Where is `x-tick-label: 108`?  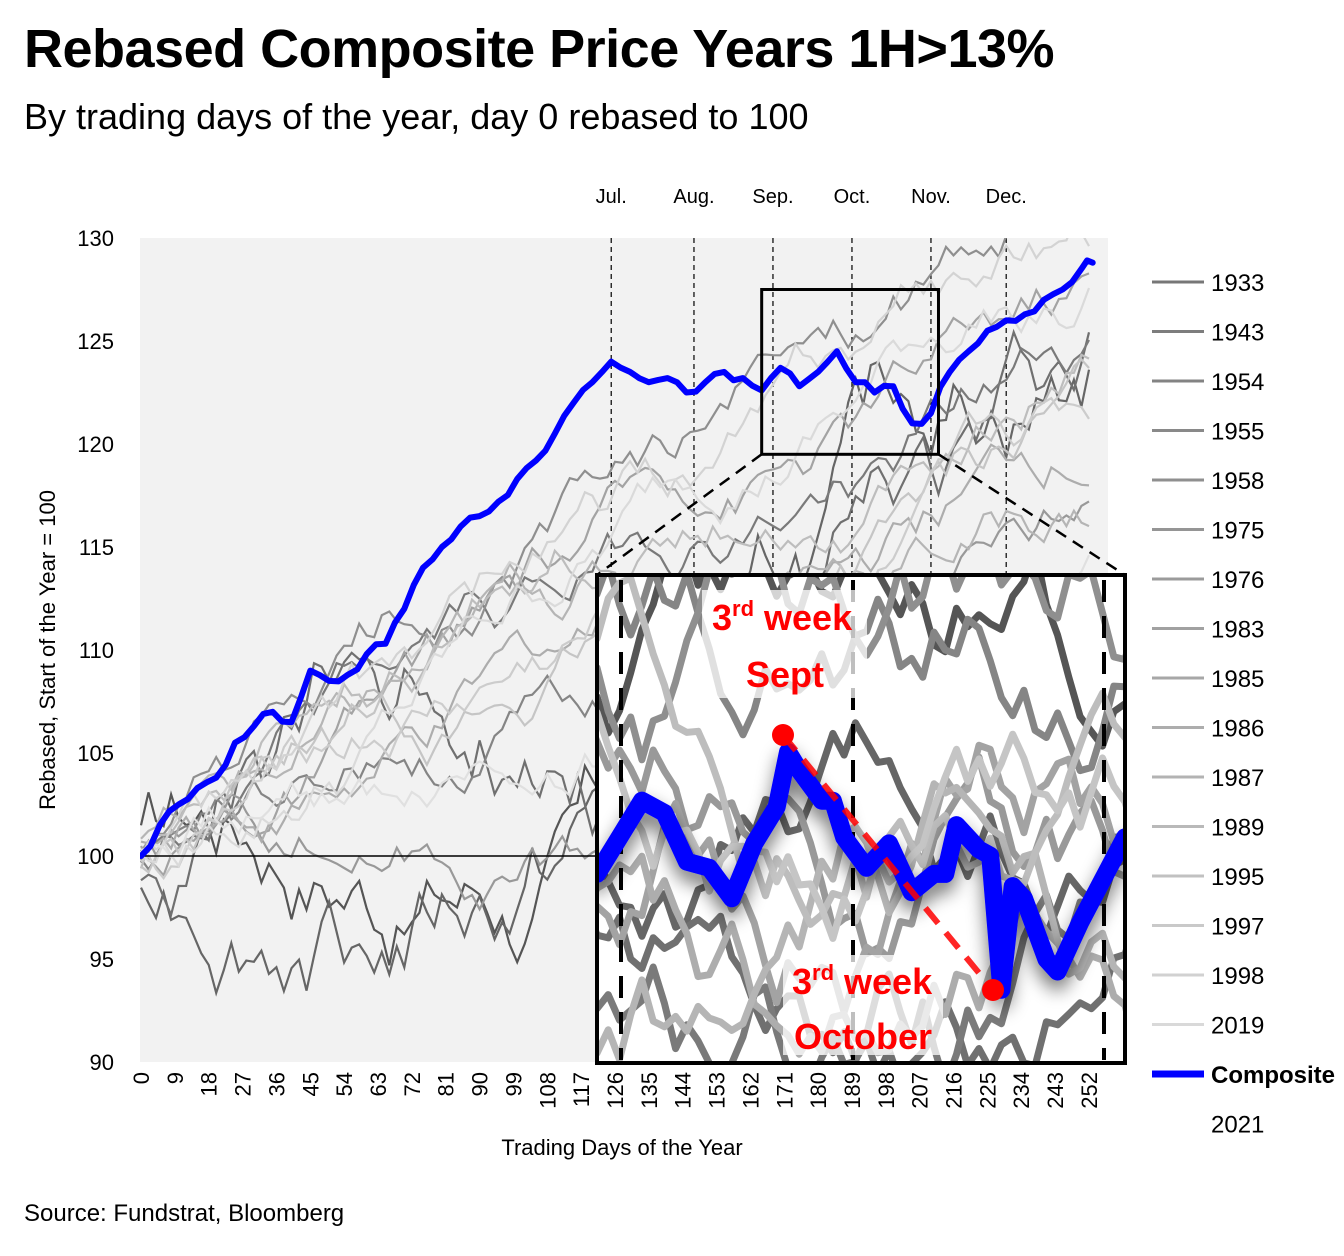
x-tick-label: 108 is located at coordinates (547, 1090).